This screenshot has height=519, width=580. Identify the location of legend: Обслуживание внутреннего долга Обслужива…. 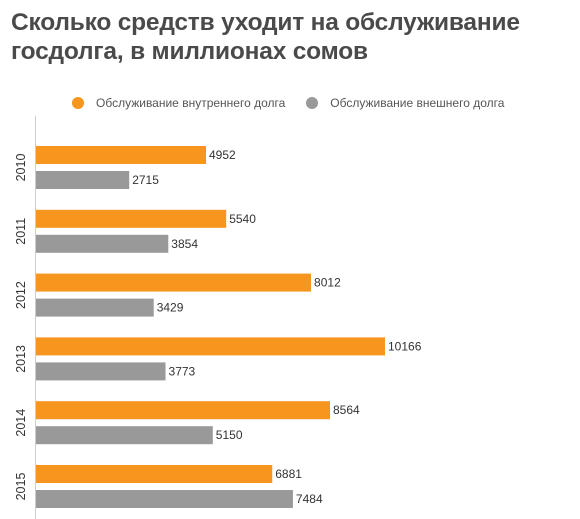
(298, 103).